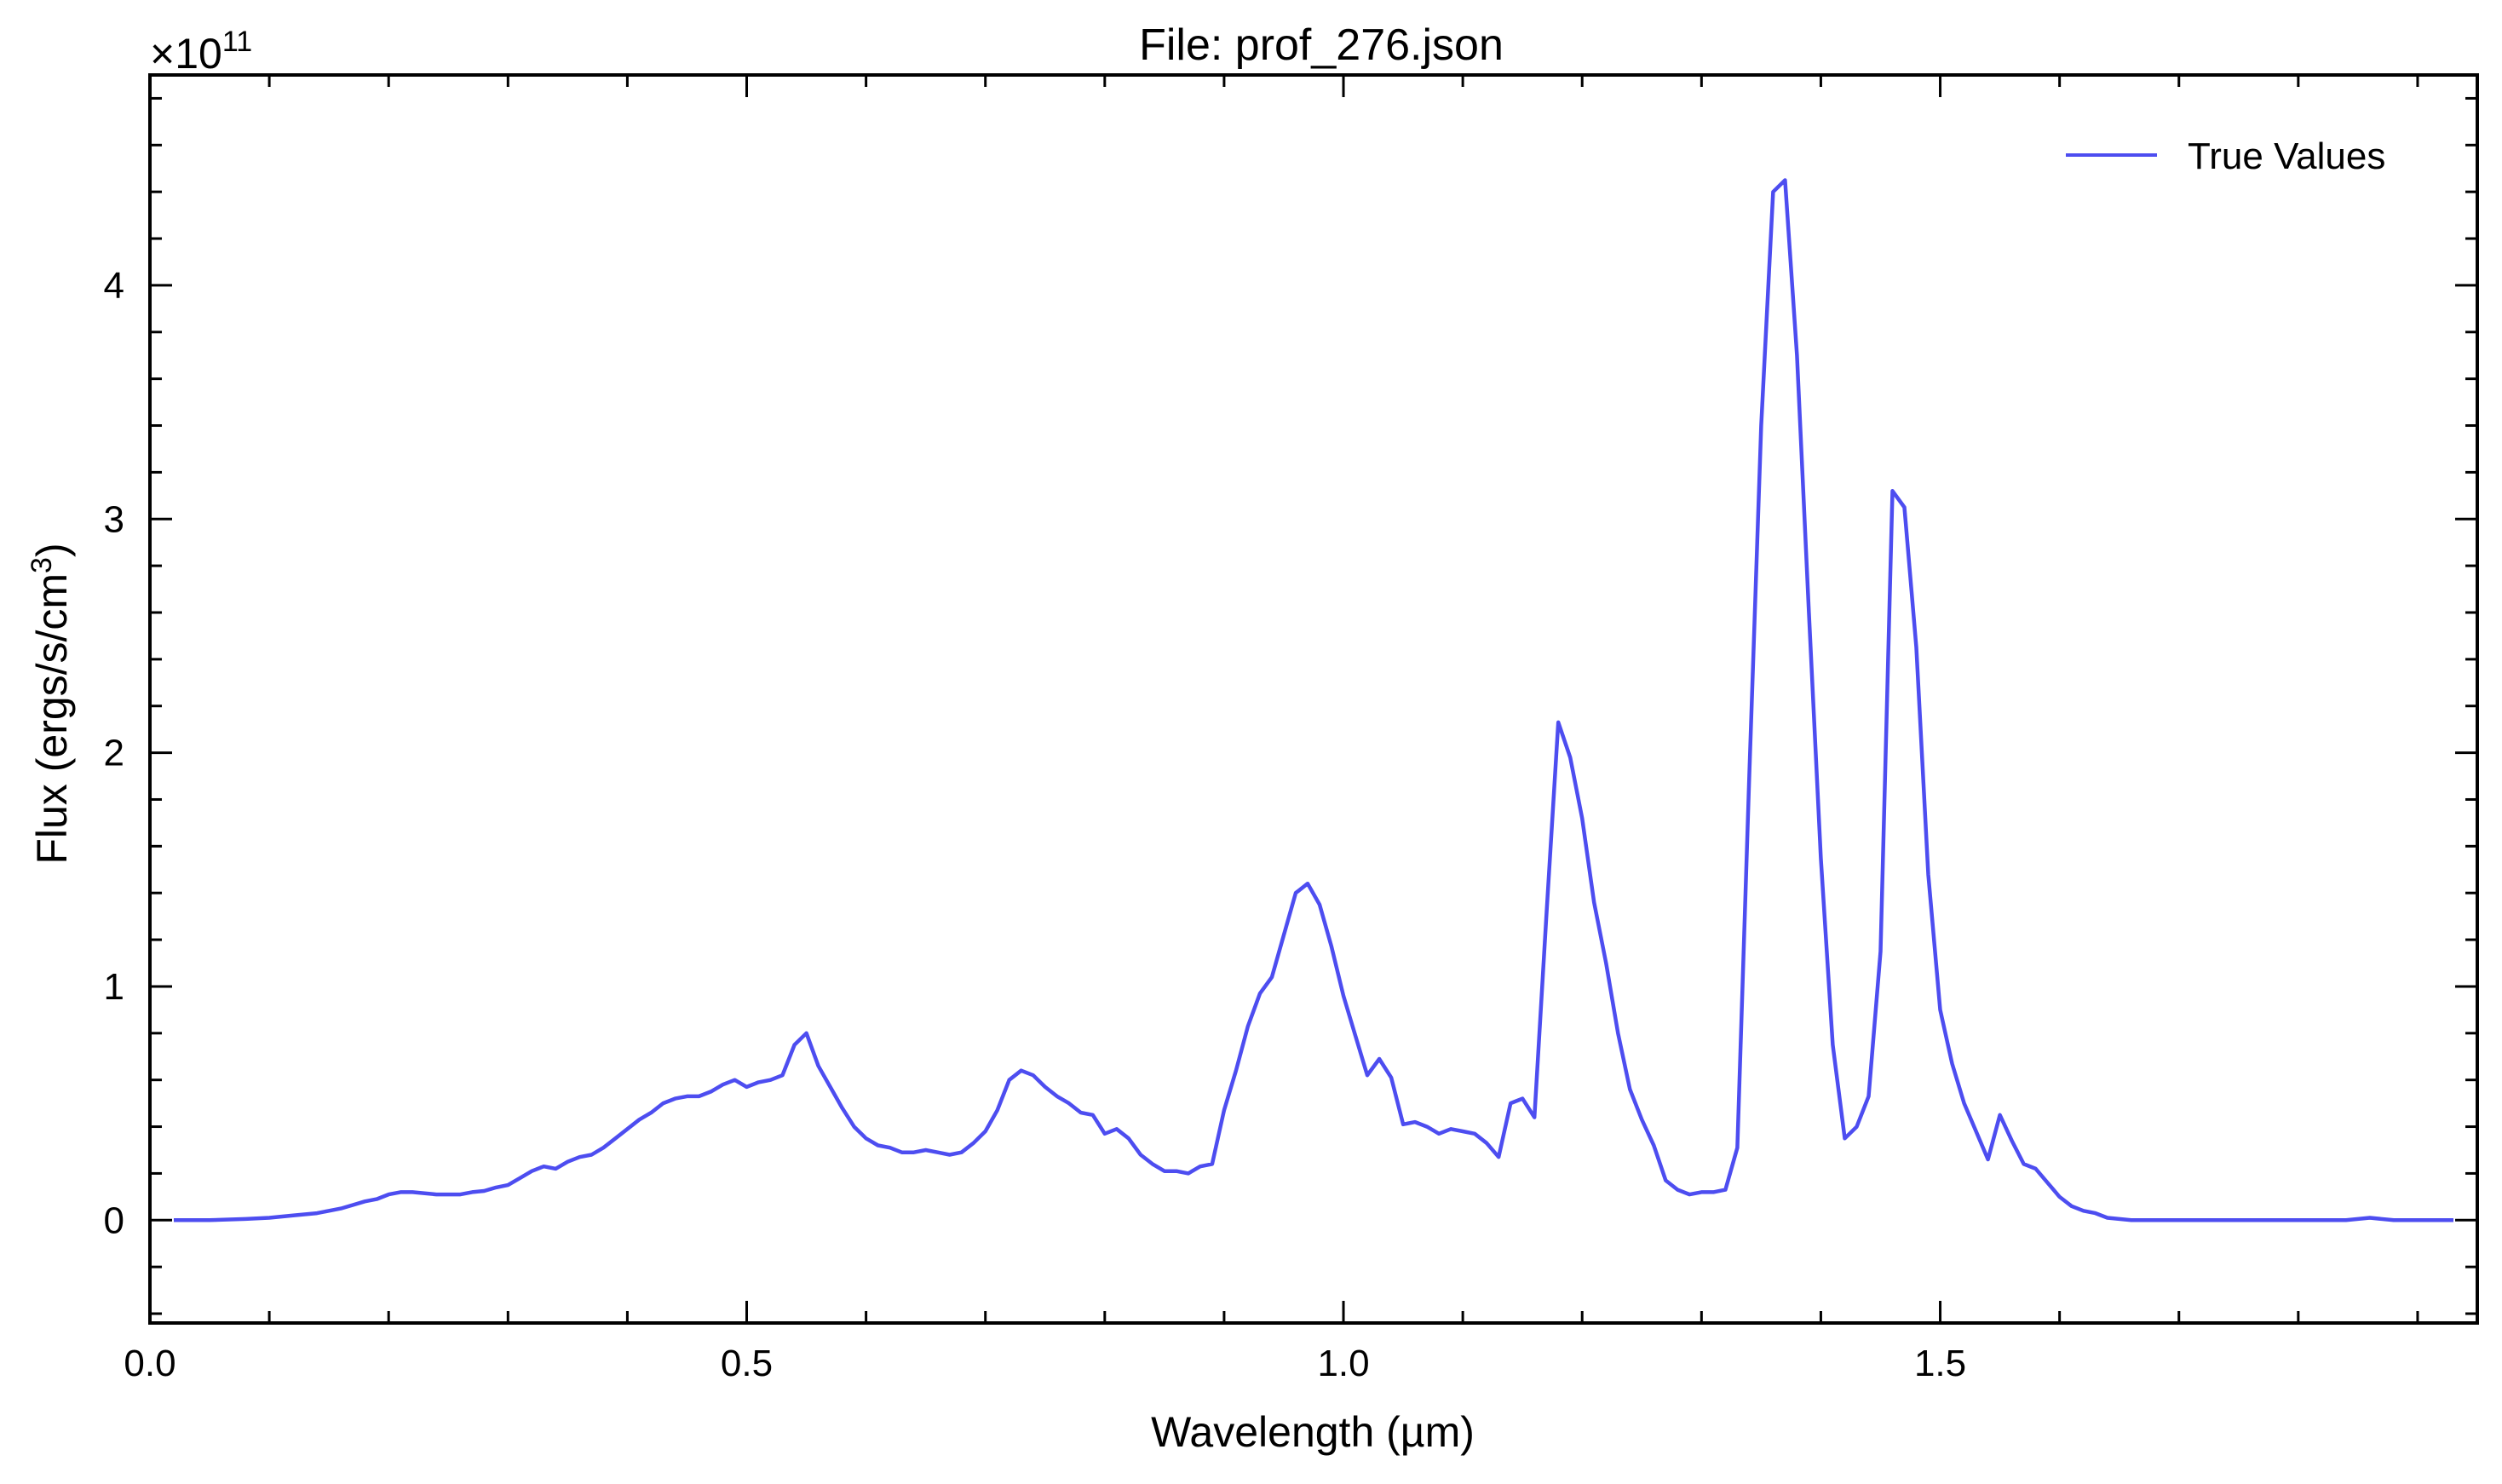 The height and width of the screenshot is (1484, 2502). Describe the element at coordinates (1313, 1432) in the screenshot. I see `x-axis-label: Wavelength (µm)` at that location.